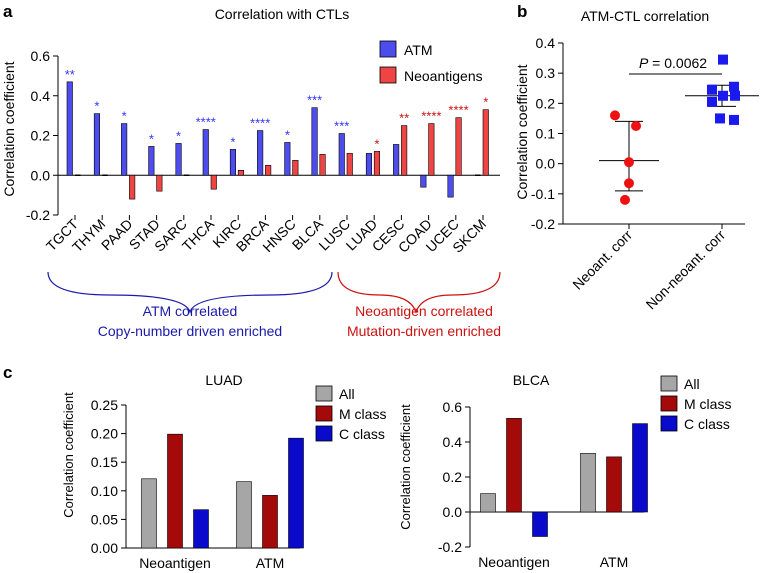  Describe the element at coordinates (644, 63) in the screenshot. I see `chart-b-pvalue-p: P` at that location.